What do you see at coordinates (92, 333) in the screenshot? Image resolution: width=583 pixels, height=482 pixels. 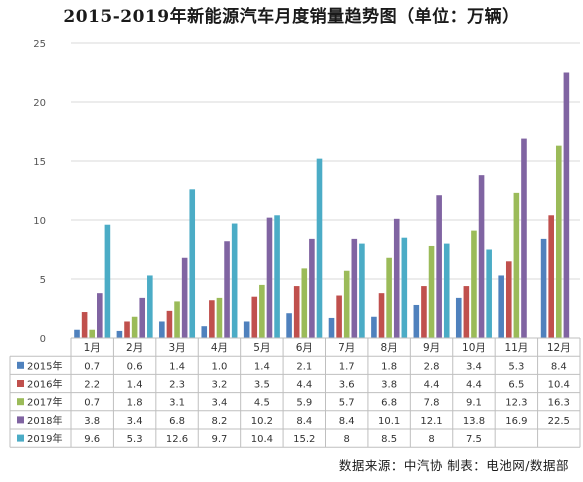 I see `bar-2017年-1月` at bounding box center [92, 333].